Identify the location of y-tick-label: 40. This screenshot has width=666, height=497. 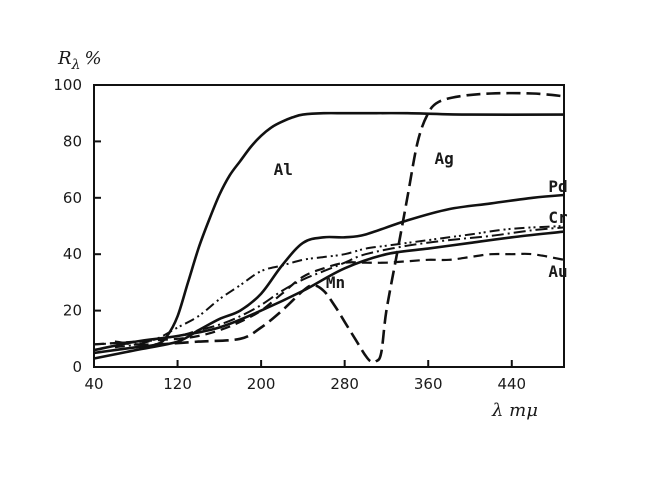
(72, 254).